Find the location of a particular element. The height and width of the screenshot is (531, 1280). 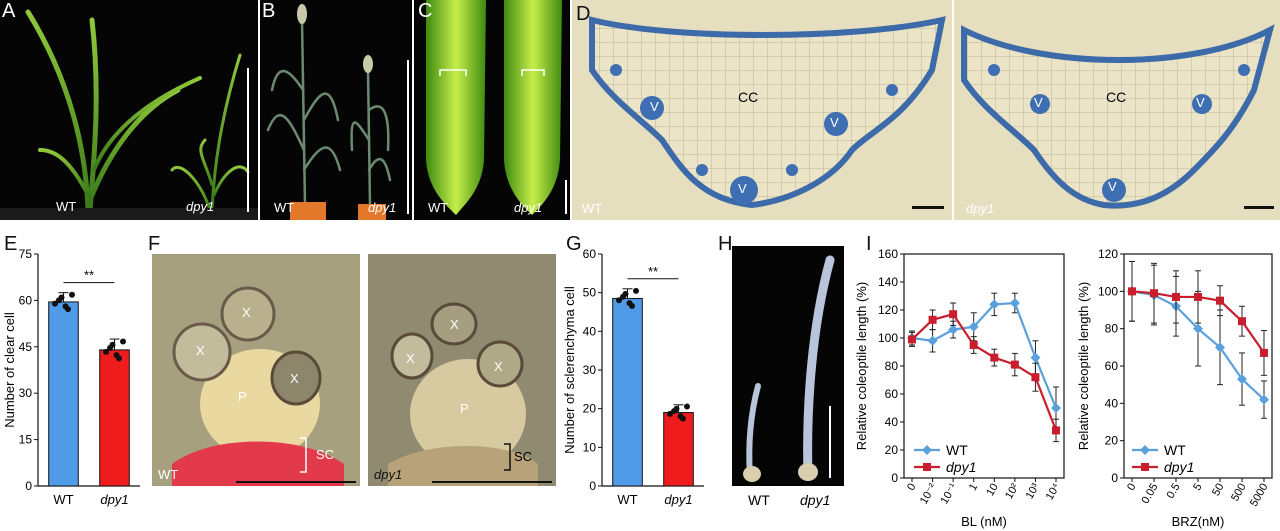

panel-h-photo is located at coordinates (788, 366).